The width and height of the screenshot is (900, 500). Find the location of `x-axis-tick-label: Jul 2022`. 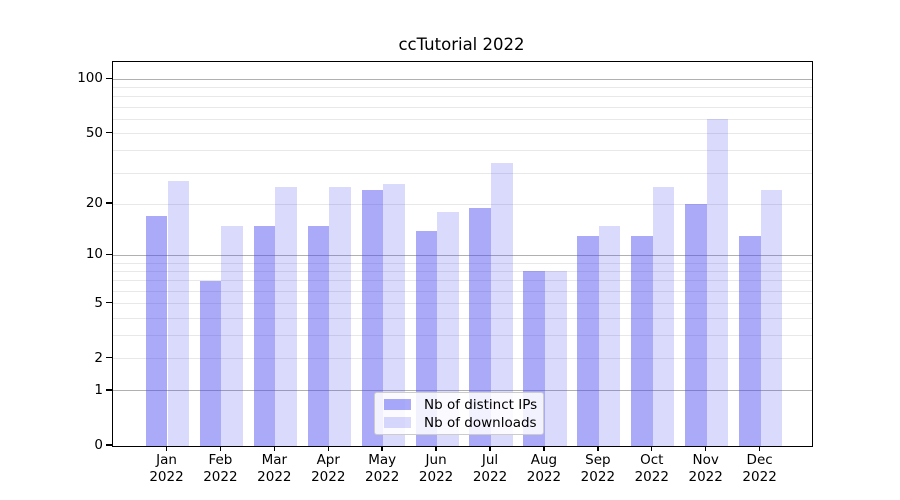

x-axis-tick-label: Jul 2022 is located at coordinates (490, 468).